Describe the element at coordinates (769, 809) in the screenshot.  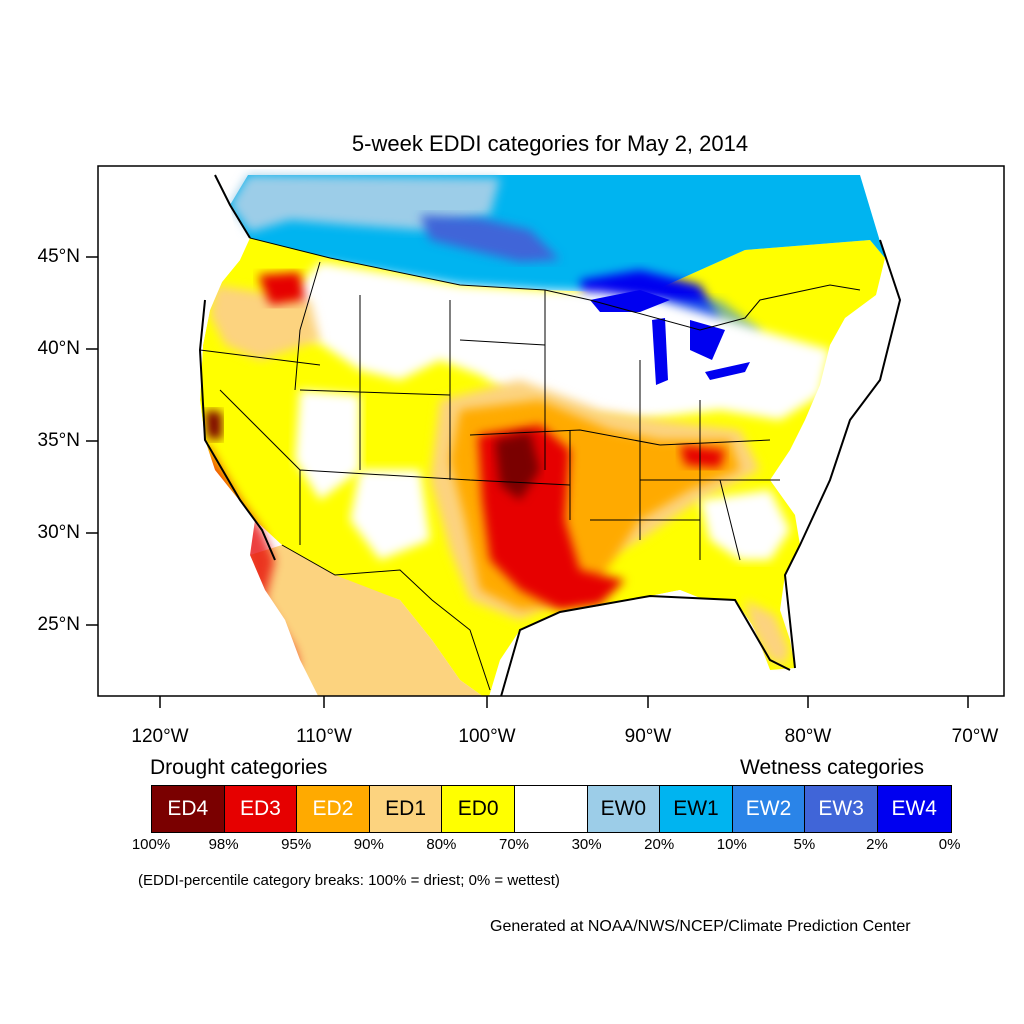
I see `legend-swatch-ew2: EW2` at that location.